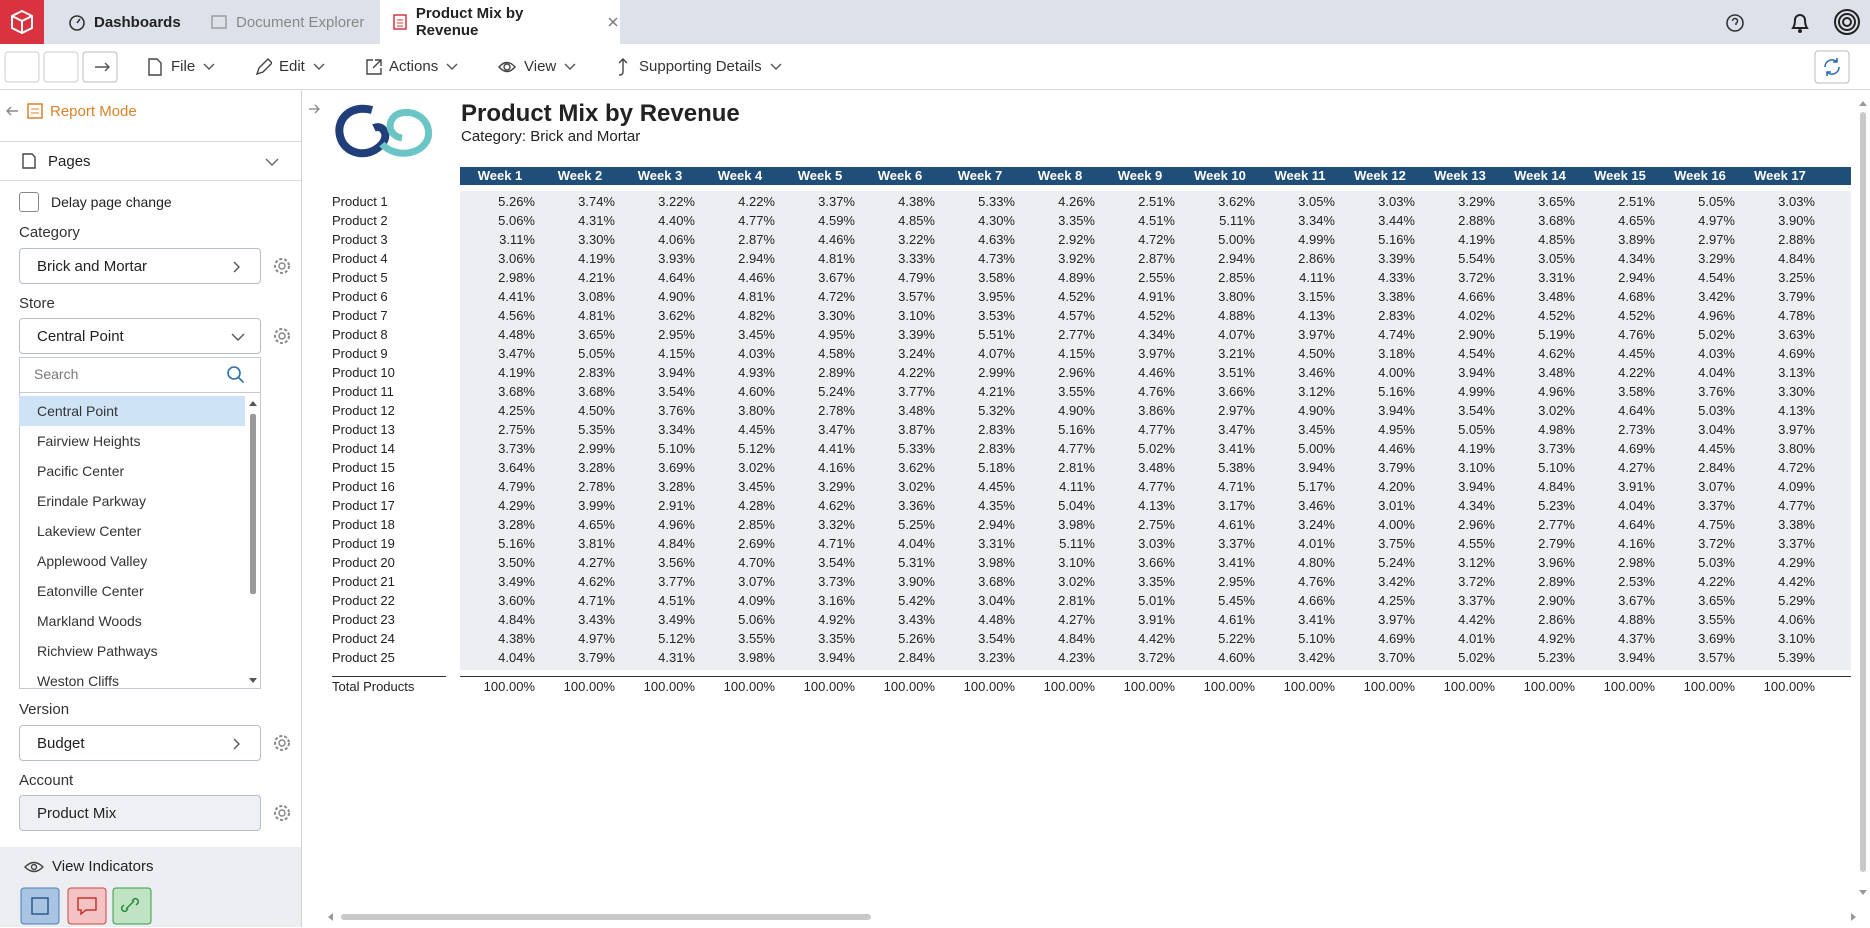 The image size is (1870, 928). I want to click on row-cell: 3.95%, so click(996, 296).